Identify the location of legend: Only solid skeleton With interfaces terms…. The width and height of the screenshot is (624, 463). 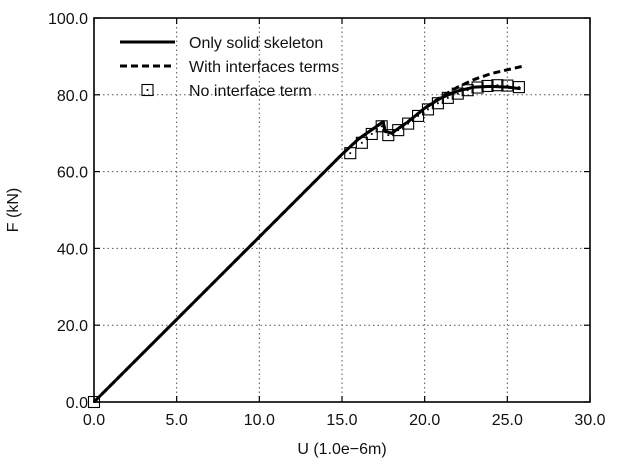
(229, 67).